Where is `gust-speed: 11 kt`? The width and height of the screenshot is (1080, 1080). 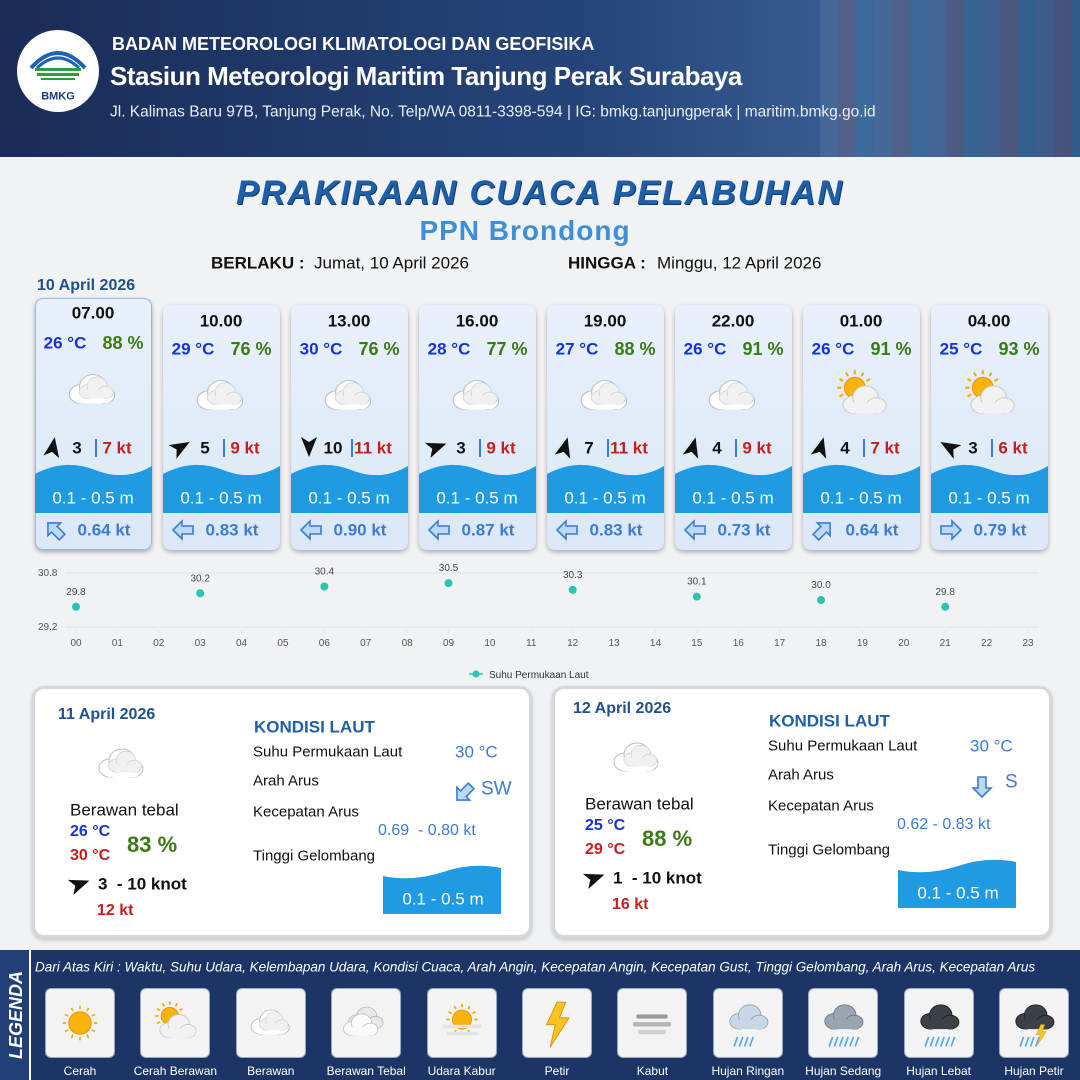 gust-speed: 11 kt is located at coordinates (629, 448).